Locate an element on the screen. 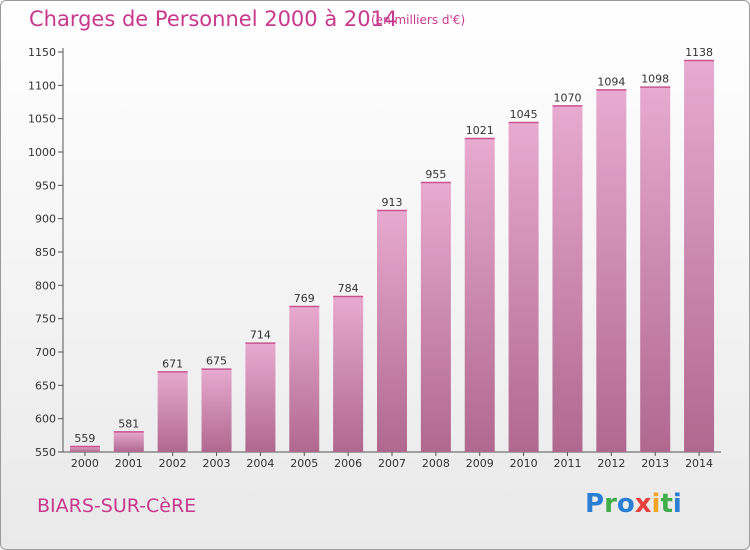 Image resolution: width=750 pixels, height=550 pixels. data-label: 675 is located at coordinates (216, 361).